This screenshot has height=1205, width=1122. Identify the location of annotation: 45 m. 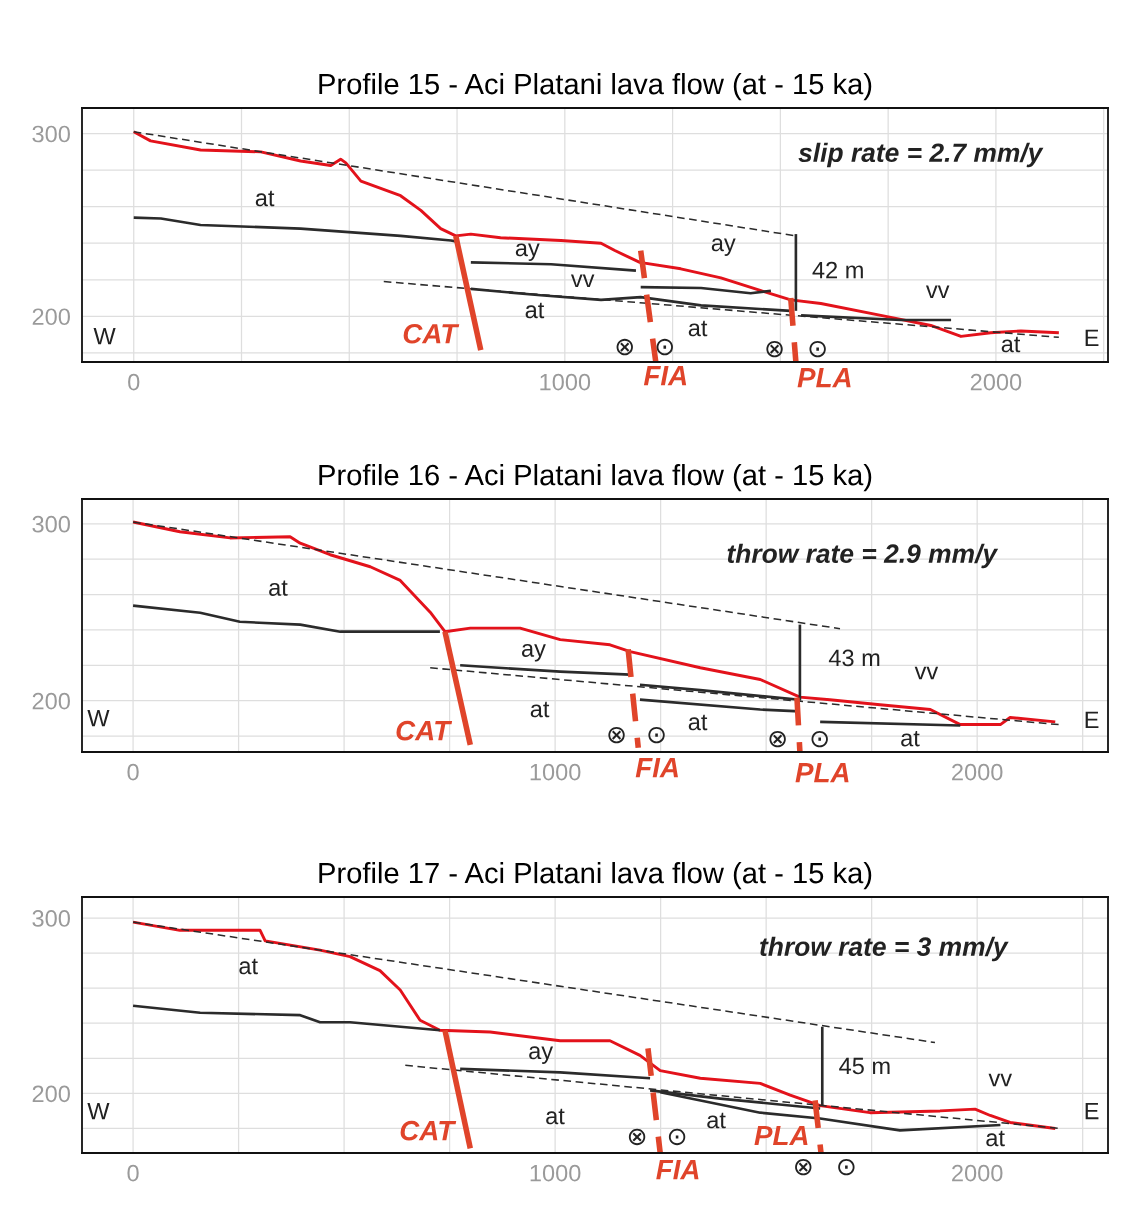
(864, 1066).